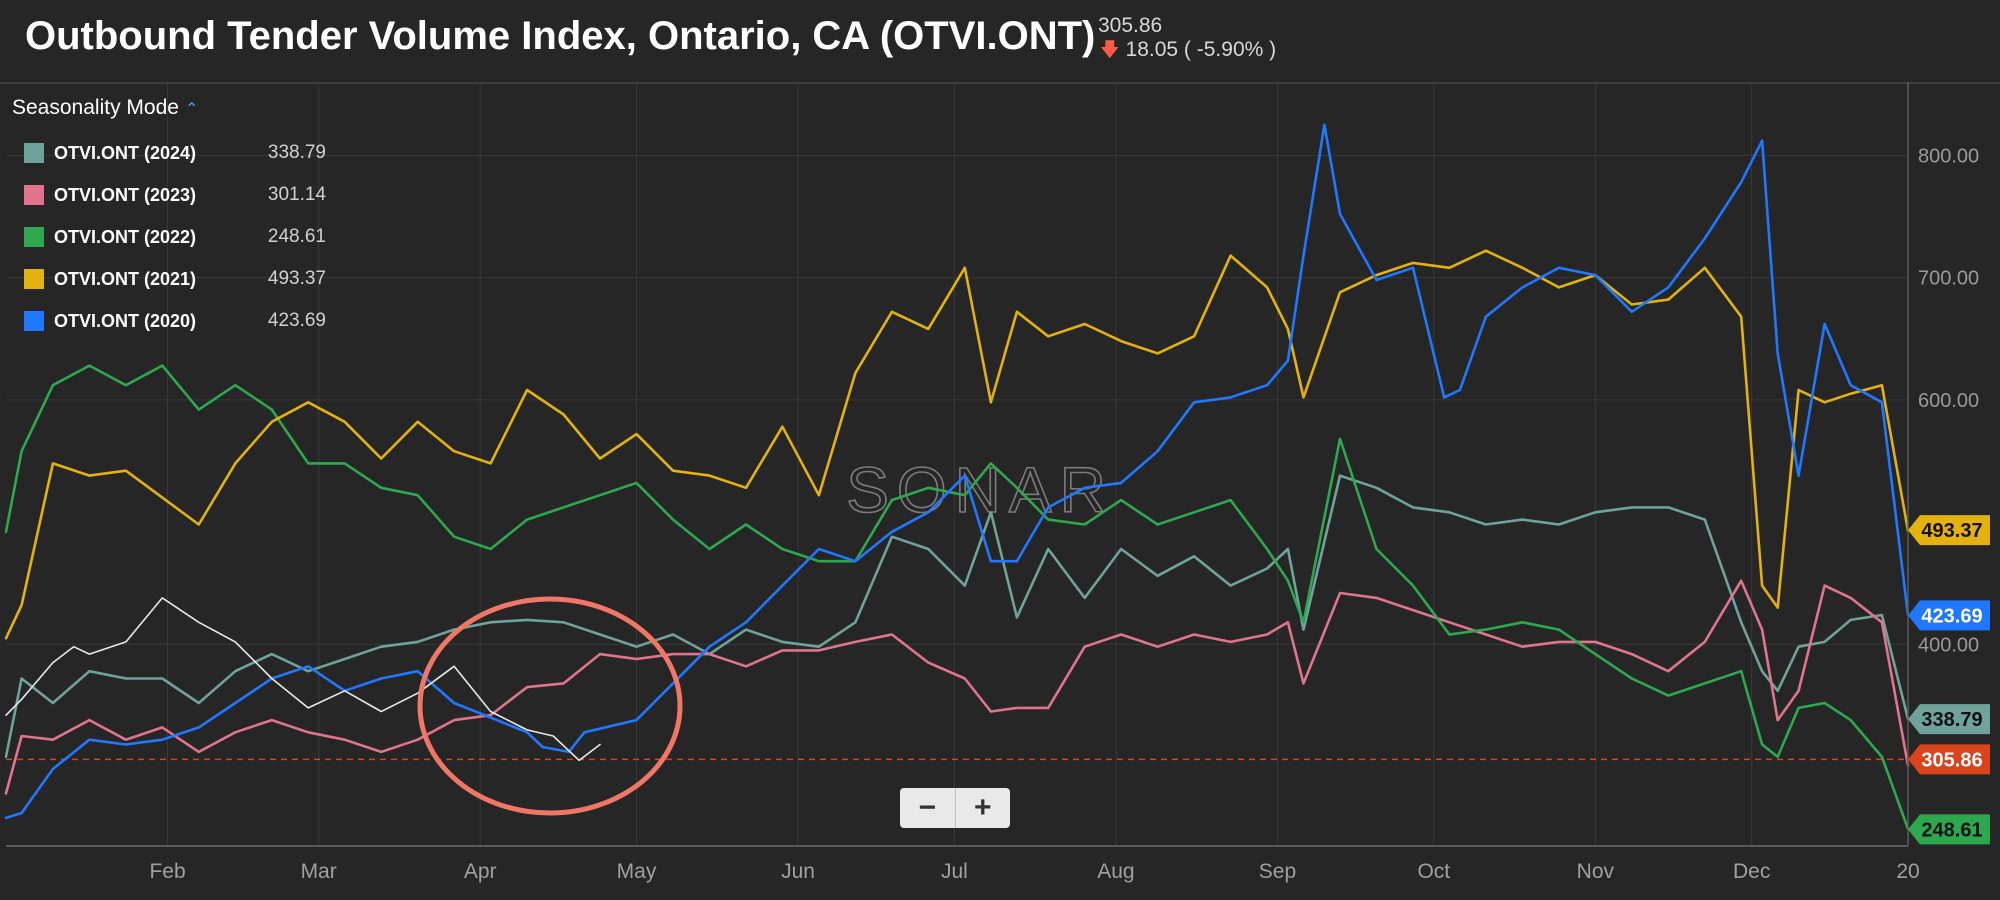 The width and height of the screenshot is (2000, 900). Describe the element at coordinates (1110, 50) in the screenshot. I see `down-arrow-icon: 🡇` at that location.